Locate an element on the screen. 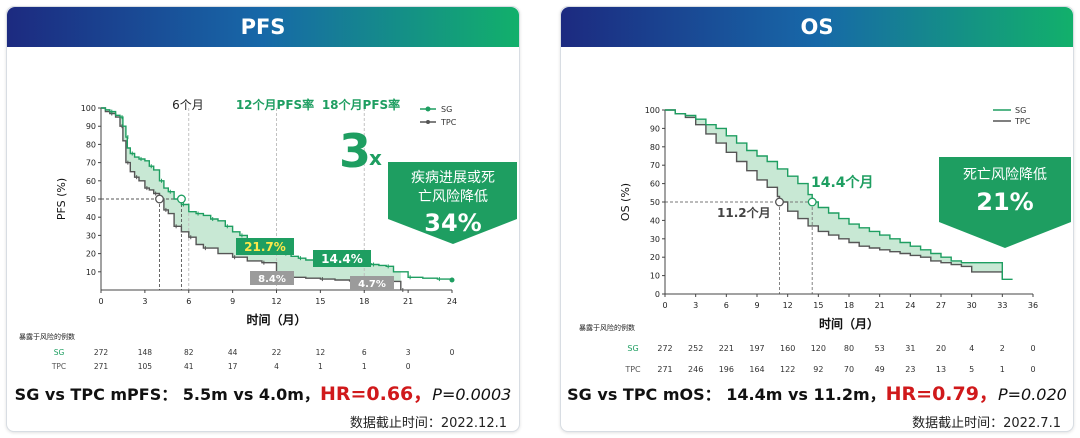 The height and width of the screenshot is (438, 1080). risk-table-cell: 164 is located at coordinates (756, 369).